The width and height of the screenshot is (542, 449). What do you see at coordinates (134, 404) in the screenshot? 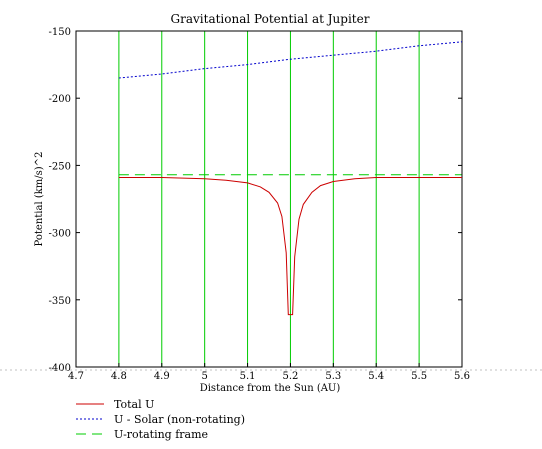
I see `legend-entry: Total U` at bounding box center [134, 404].